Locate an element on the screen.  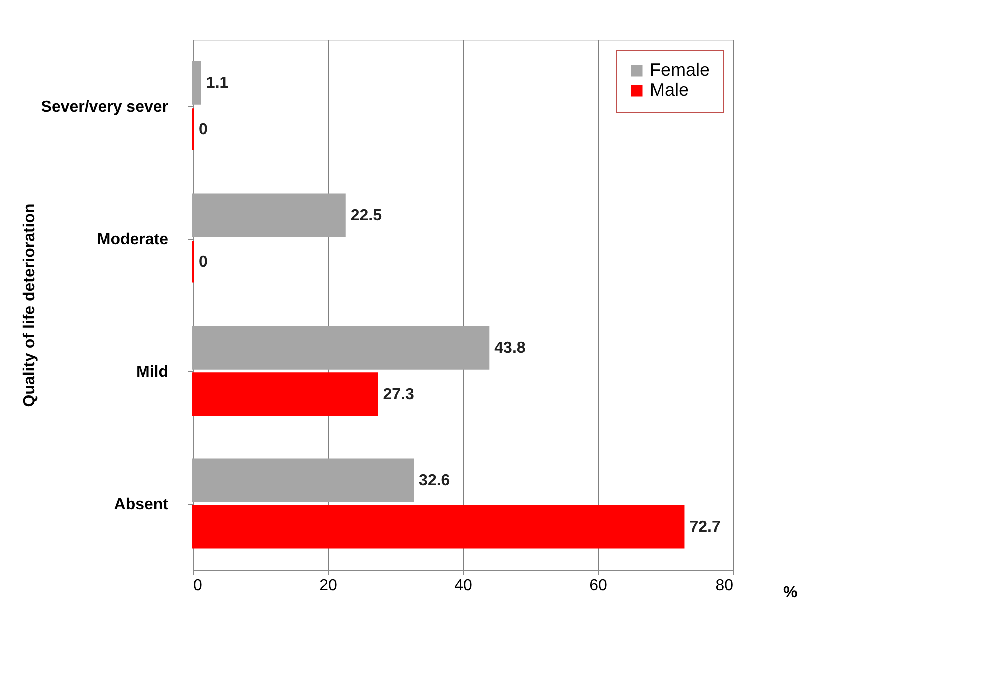
y-tick-label: Sever/very sever is located at coordinates (104, 107).